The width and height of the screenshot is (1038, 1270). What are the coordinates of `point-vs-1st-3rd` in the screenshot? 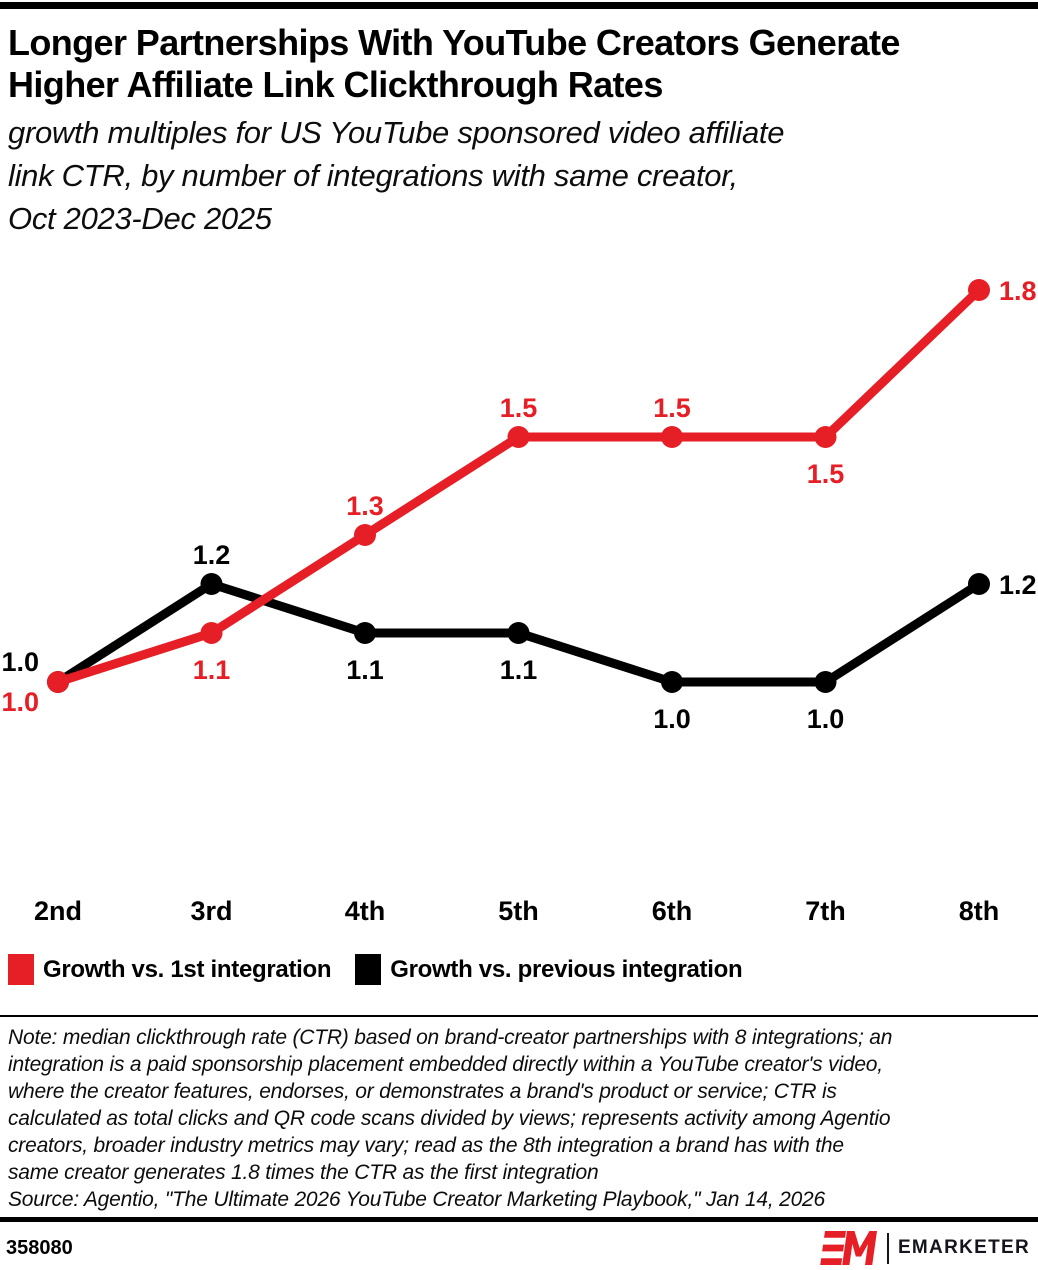 It's located at (211, 633).